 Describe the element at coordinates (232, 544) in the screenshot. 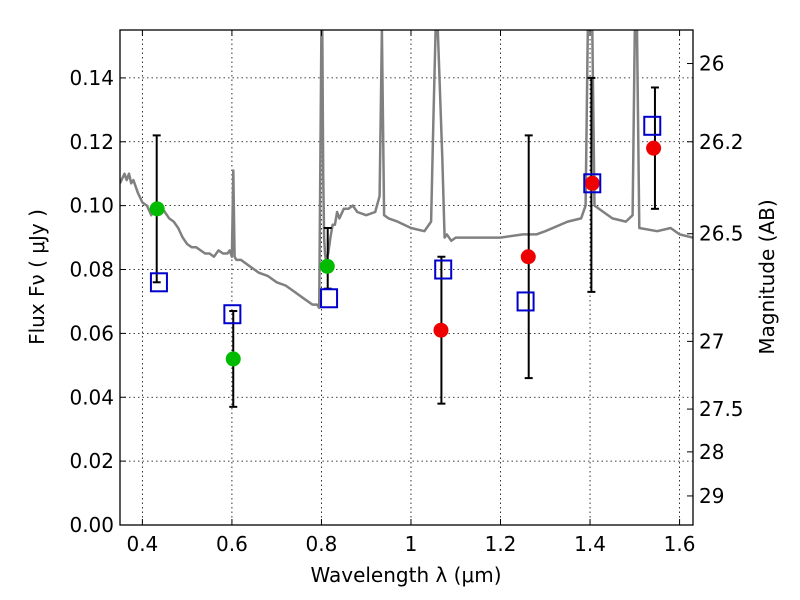

I see `x-tick-label: 0.6` at that location.